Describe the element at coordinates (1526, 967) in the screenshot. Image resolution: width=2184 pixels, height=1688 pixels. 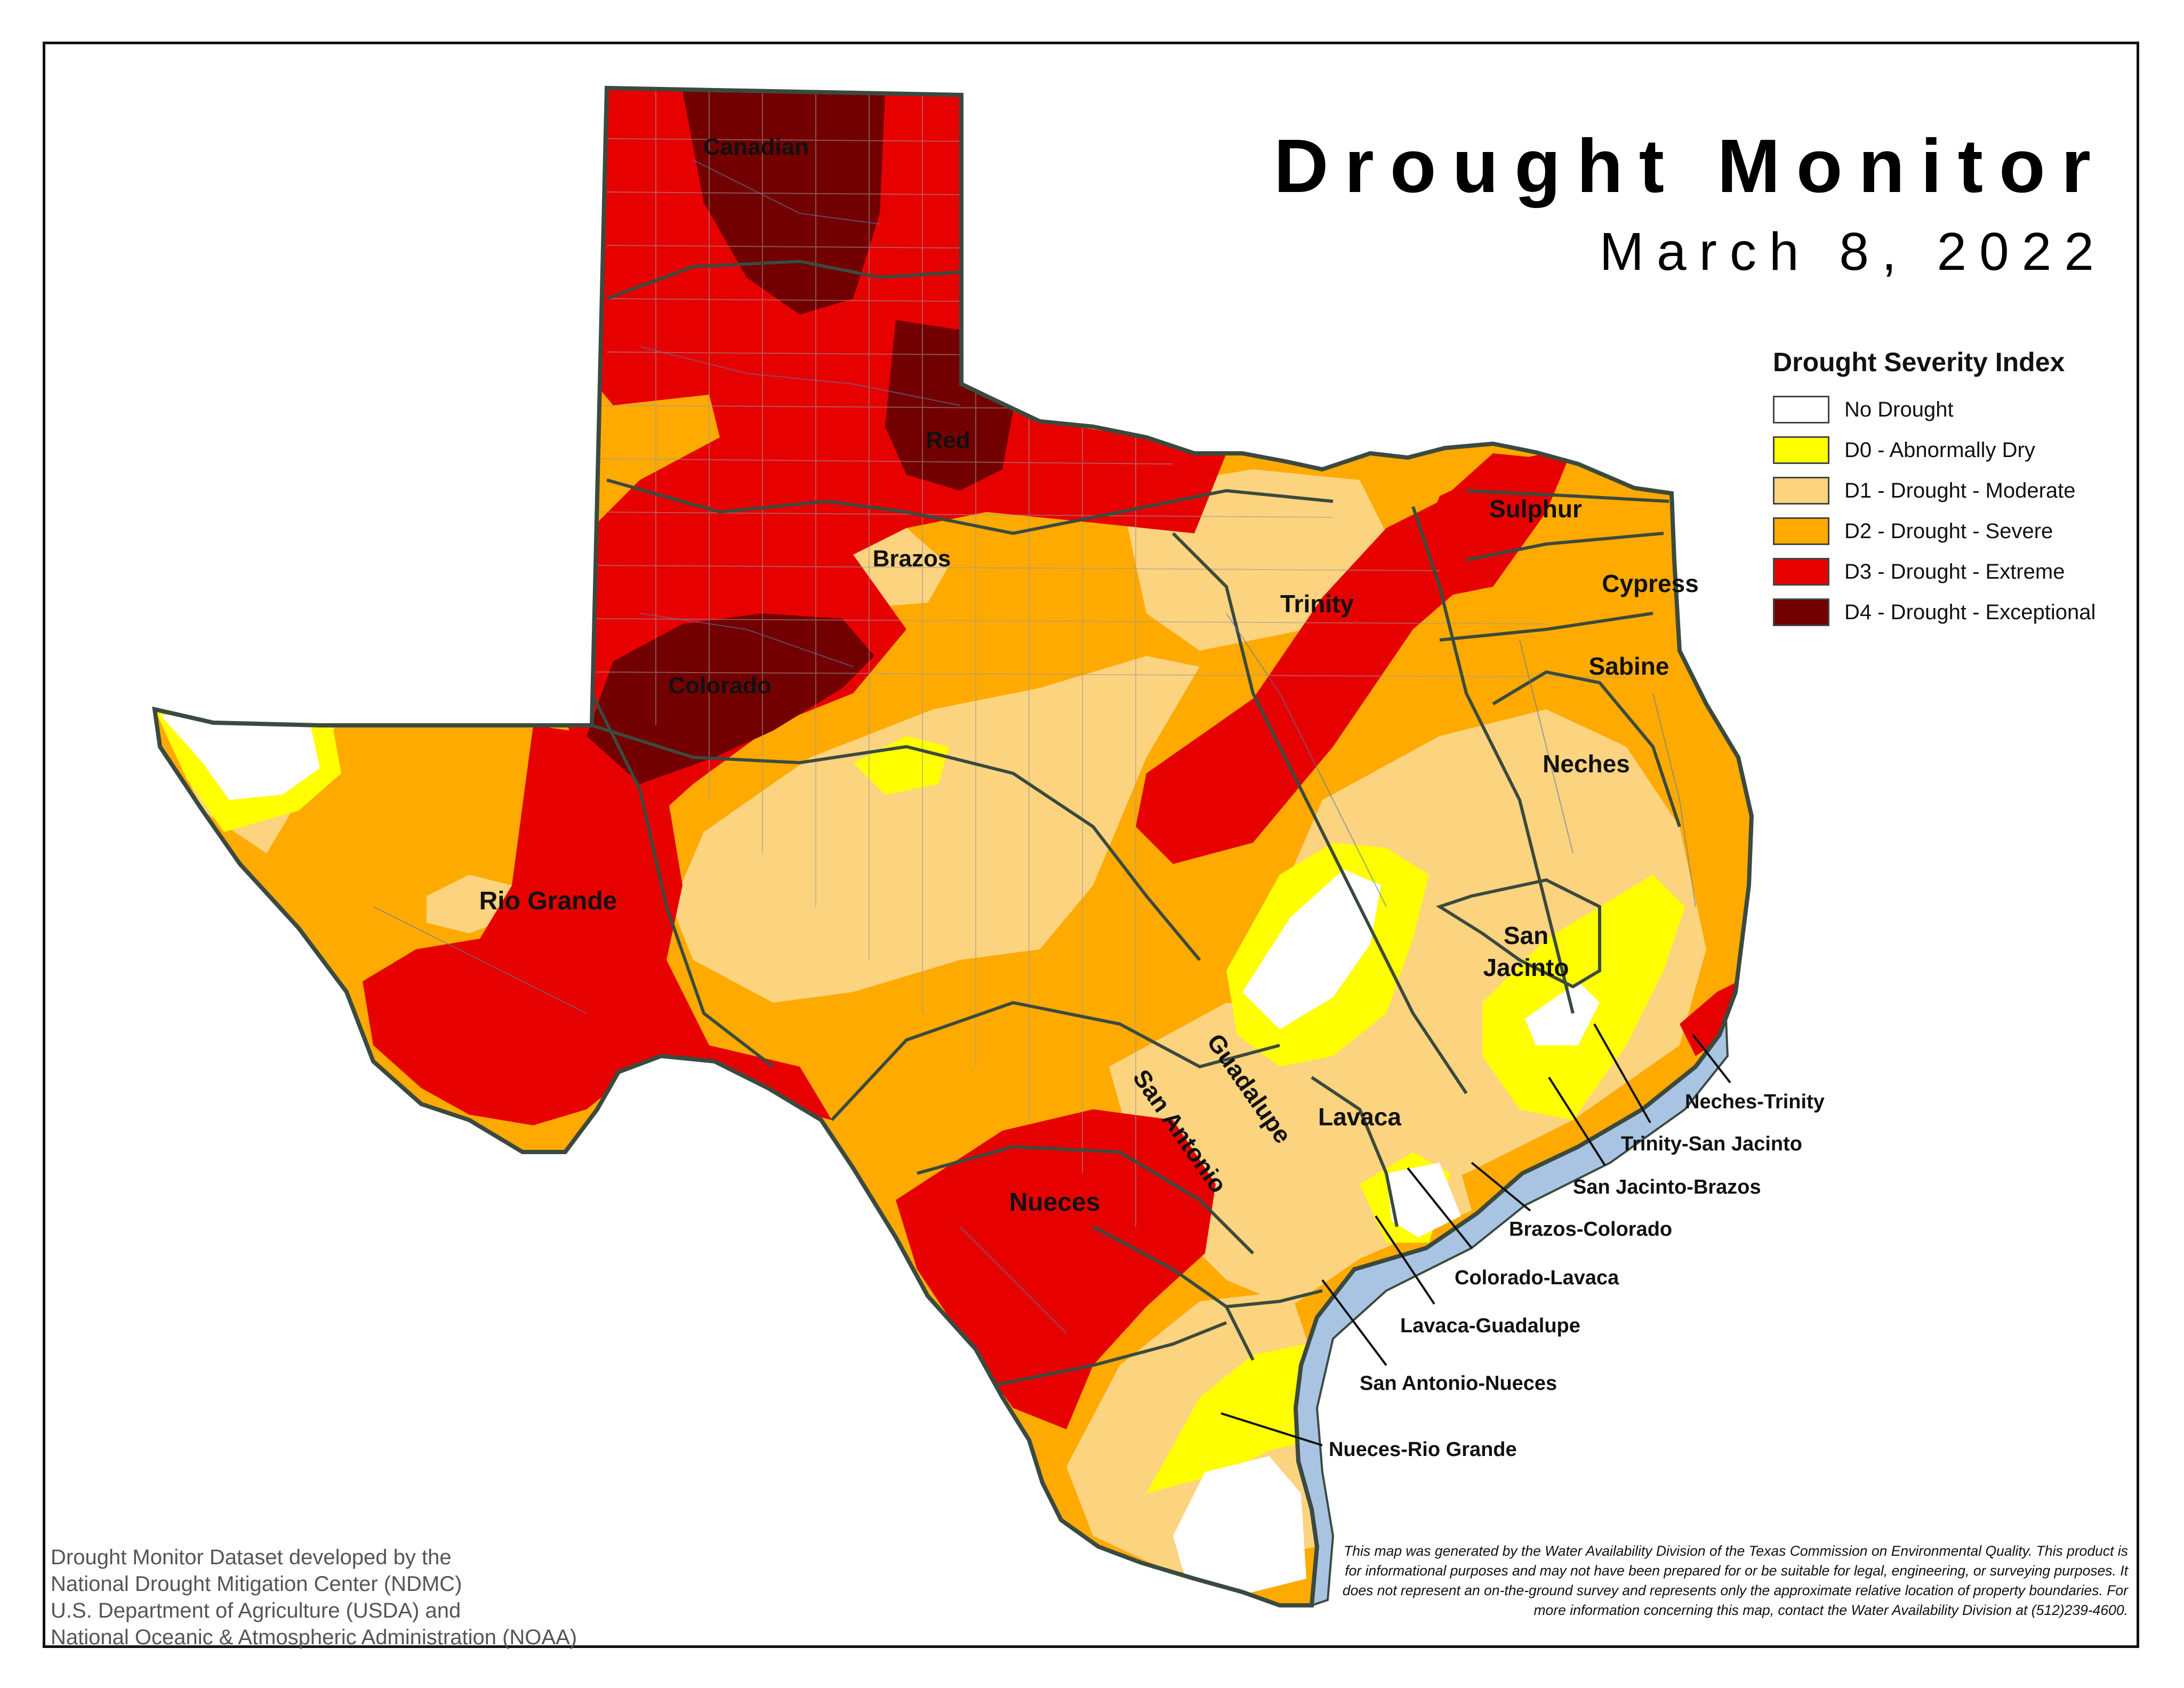
I see `basin-label-san-jacinto-line2: Jacinto` at that location.